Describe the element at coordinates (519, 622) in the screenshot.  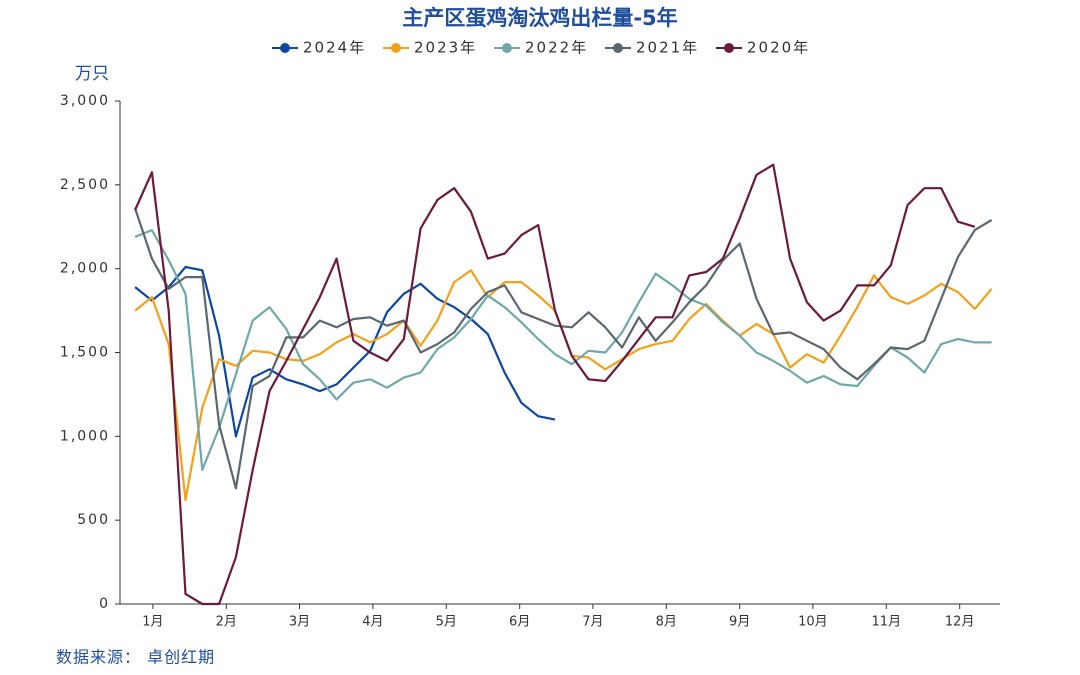
I see `x-tick-label: 6月` at that location.